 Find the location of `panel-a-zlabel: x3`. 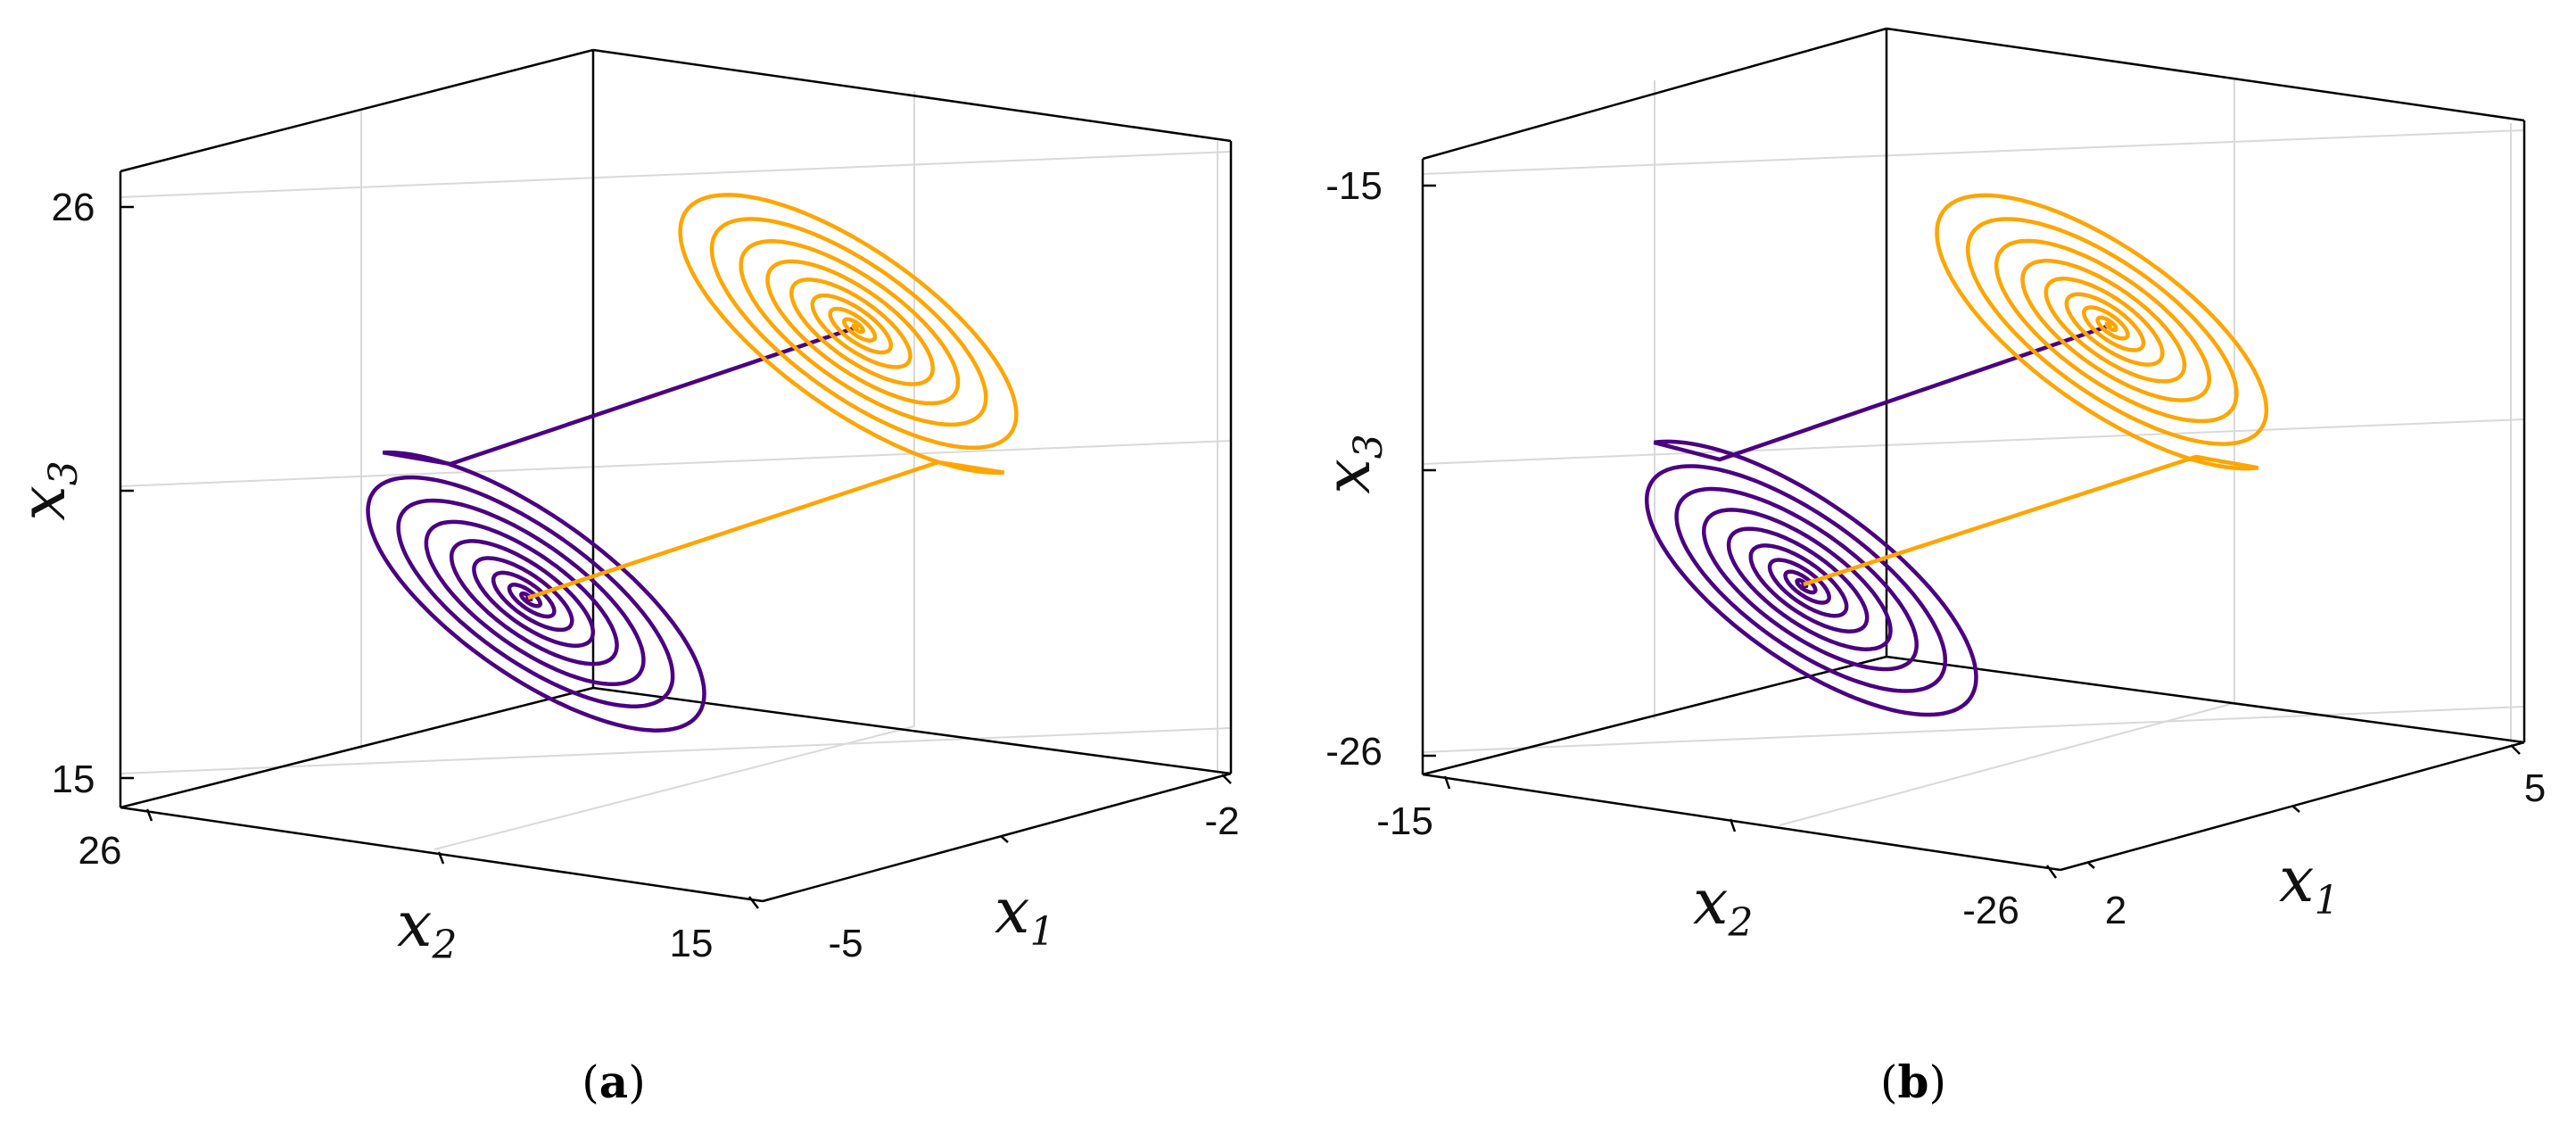

panel-a-zlabel: x3 is located at coordinates (47, 490).